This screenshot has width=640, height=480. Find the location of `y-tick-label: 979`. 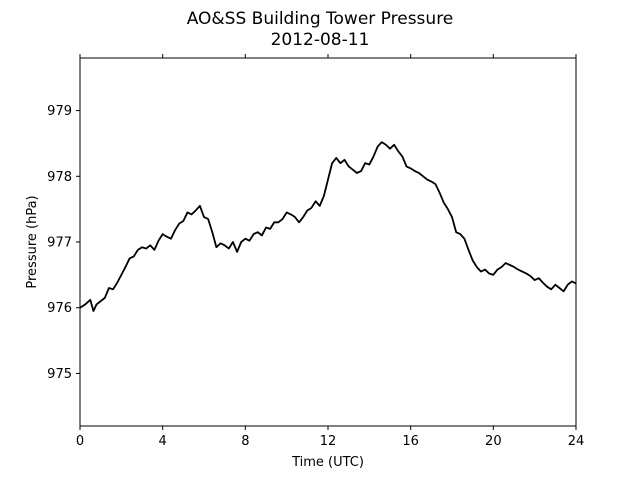

y-tick-label: 979 is located at coordinates (59, 111).